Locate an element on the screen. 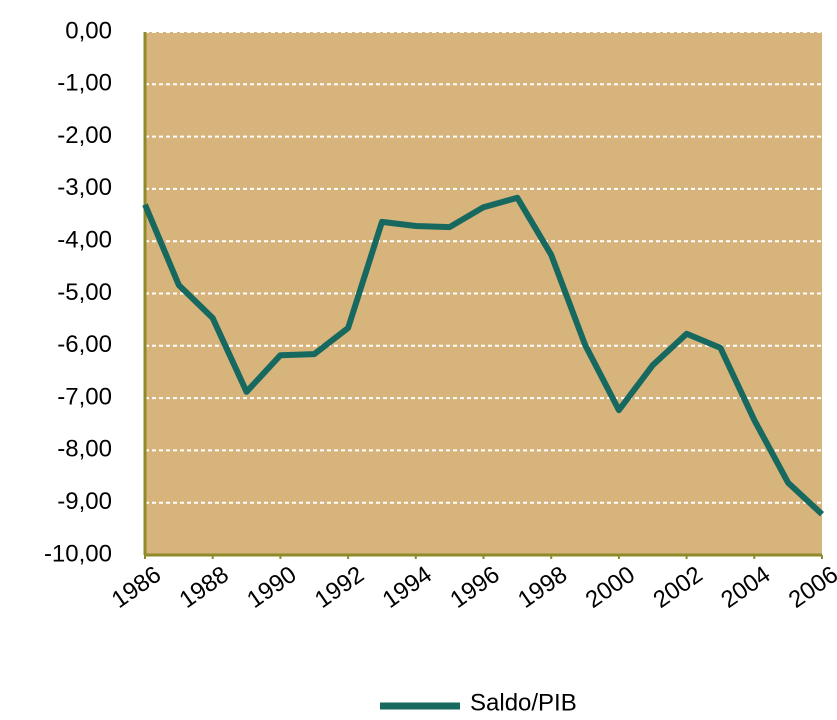 This screenshot has height=720, width=837. legend-label: Saldo/PIB is located at coordinates (523, 702).